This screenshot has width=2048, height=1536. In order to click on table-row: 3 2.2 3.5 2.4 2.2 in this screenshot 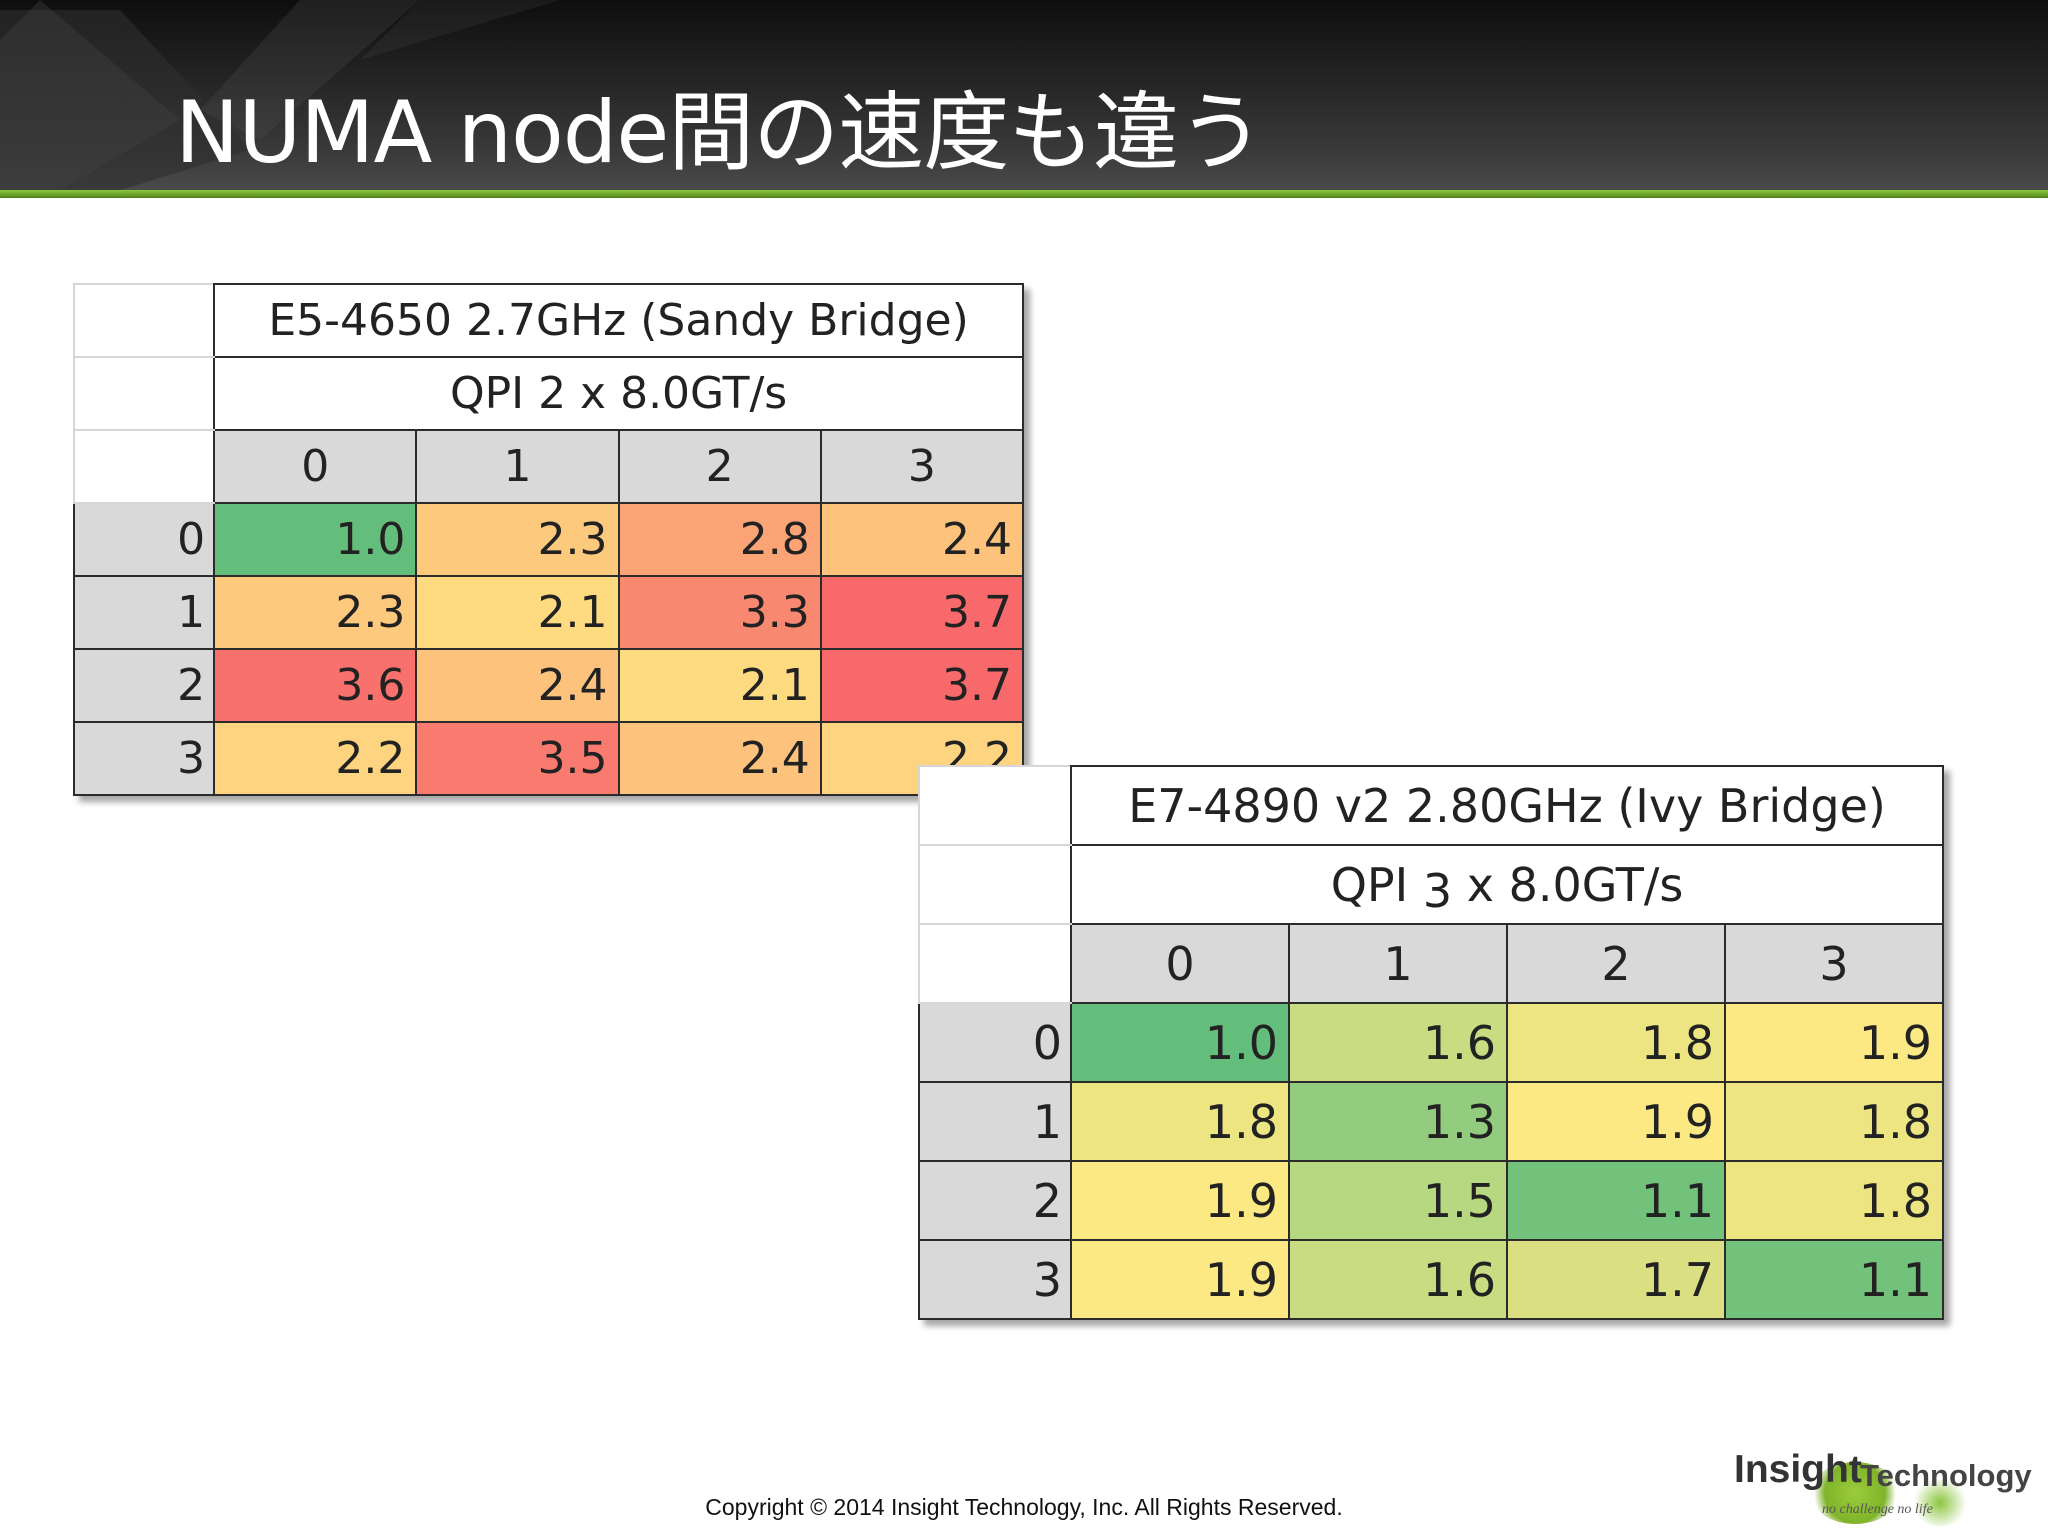, I will do `click(548, 758)`.